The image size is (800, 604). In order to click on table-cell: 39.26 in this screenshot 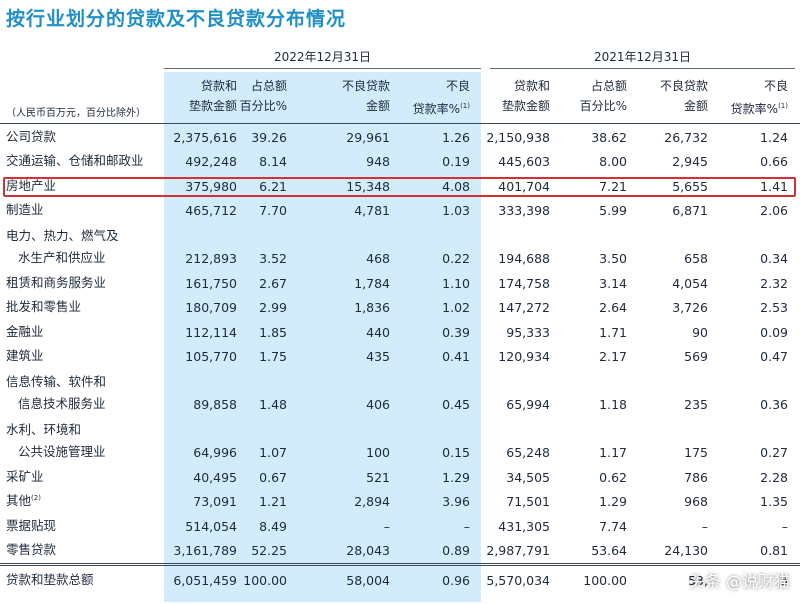, I will do `click(269, 137)`.